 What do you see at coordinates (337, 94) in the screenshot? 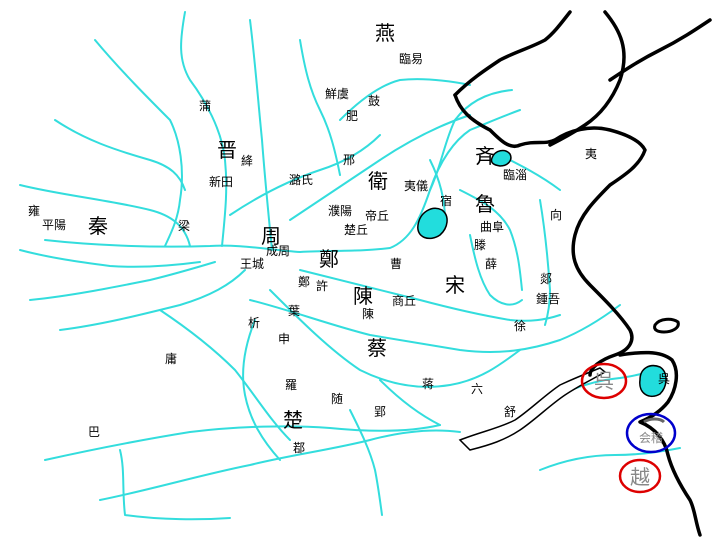
I see `place-xianyu: 鮮虞` at bounding box center [337, 94].